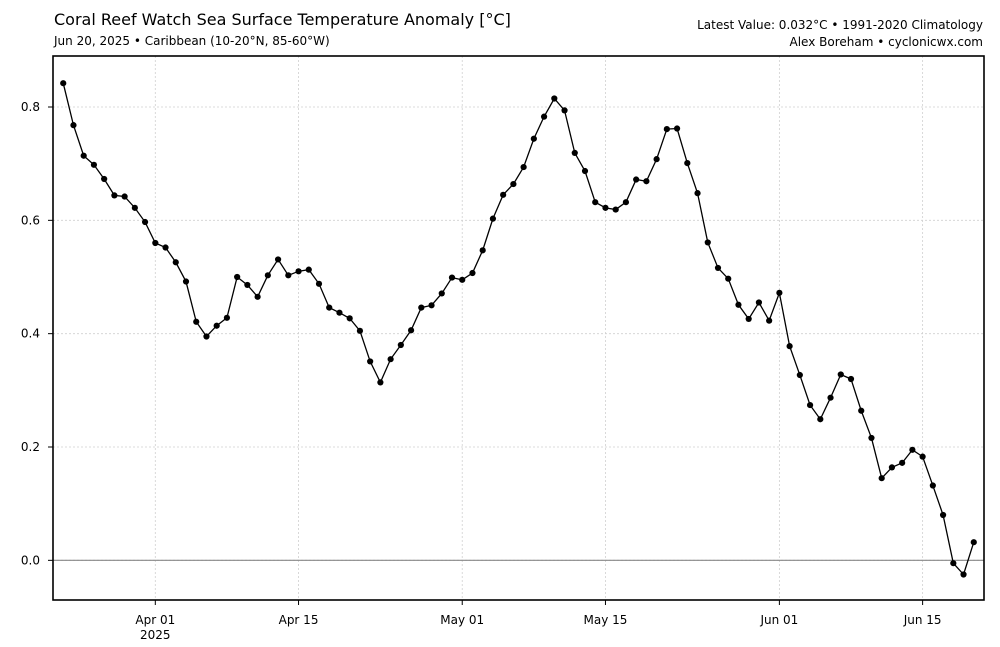 The width and height of the screenshot is (1000, 647). What do you see at coordinates (299, 620) in the screenshot?
I see `x-tick-label: Apr 15` at bounding box center [299, 620].